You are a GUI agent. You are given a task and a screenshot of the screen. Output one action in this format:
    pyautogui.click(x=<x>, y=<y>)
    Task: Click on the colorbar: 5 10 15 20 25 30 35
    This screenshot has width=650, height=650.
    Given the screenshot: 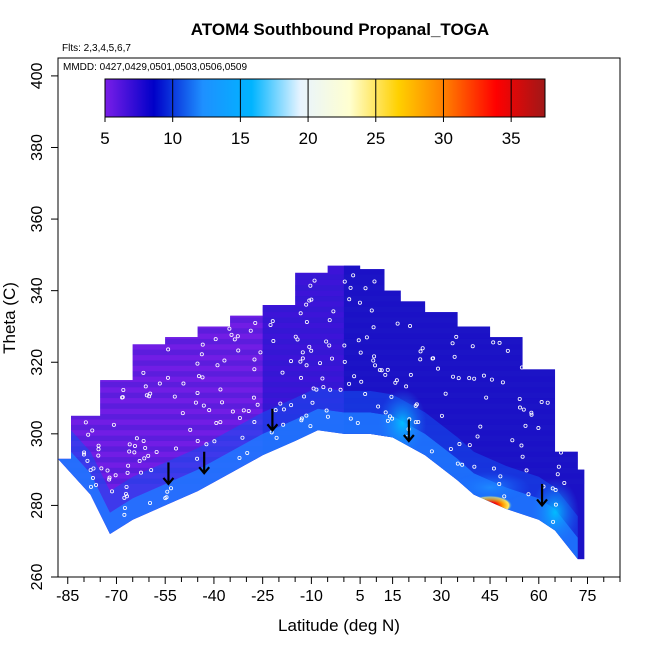 What is the action you would take?
    pyautogui.click(x=323, y=113)
    